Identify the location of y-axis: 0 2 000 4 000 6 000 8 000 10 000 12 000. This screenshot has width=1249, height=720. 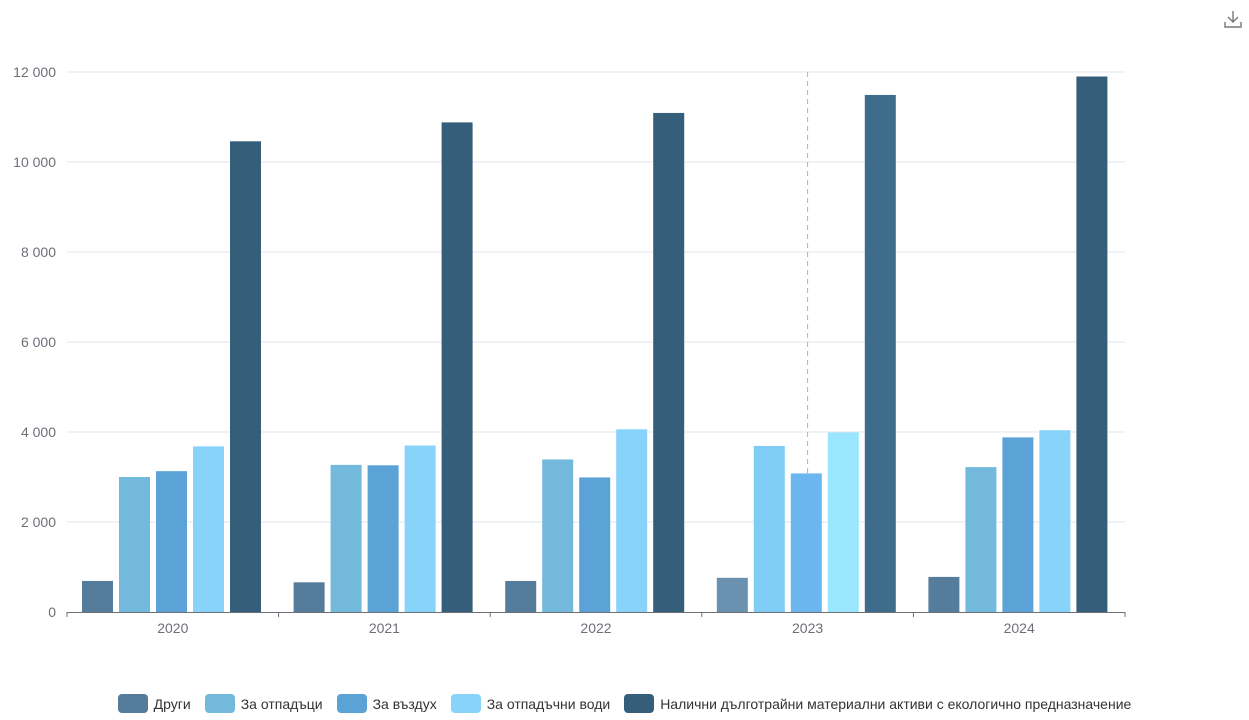
(34, 342).